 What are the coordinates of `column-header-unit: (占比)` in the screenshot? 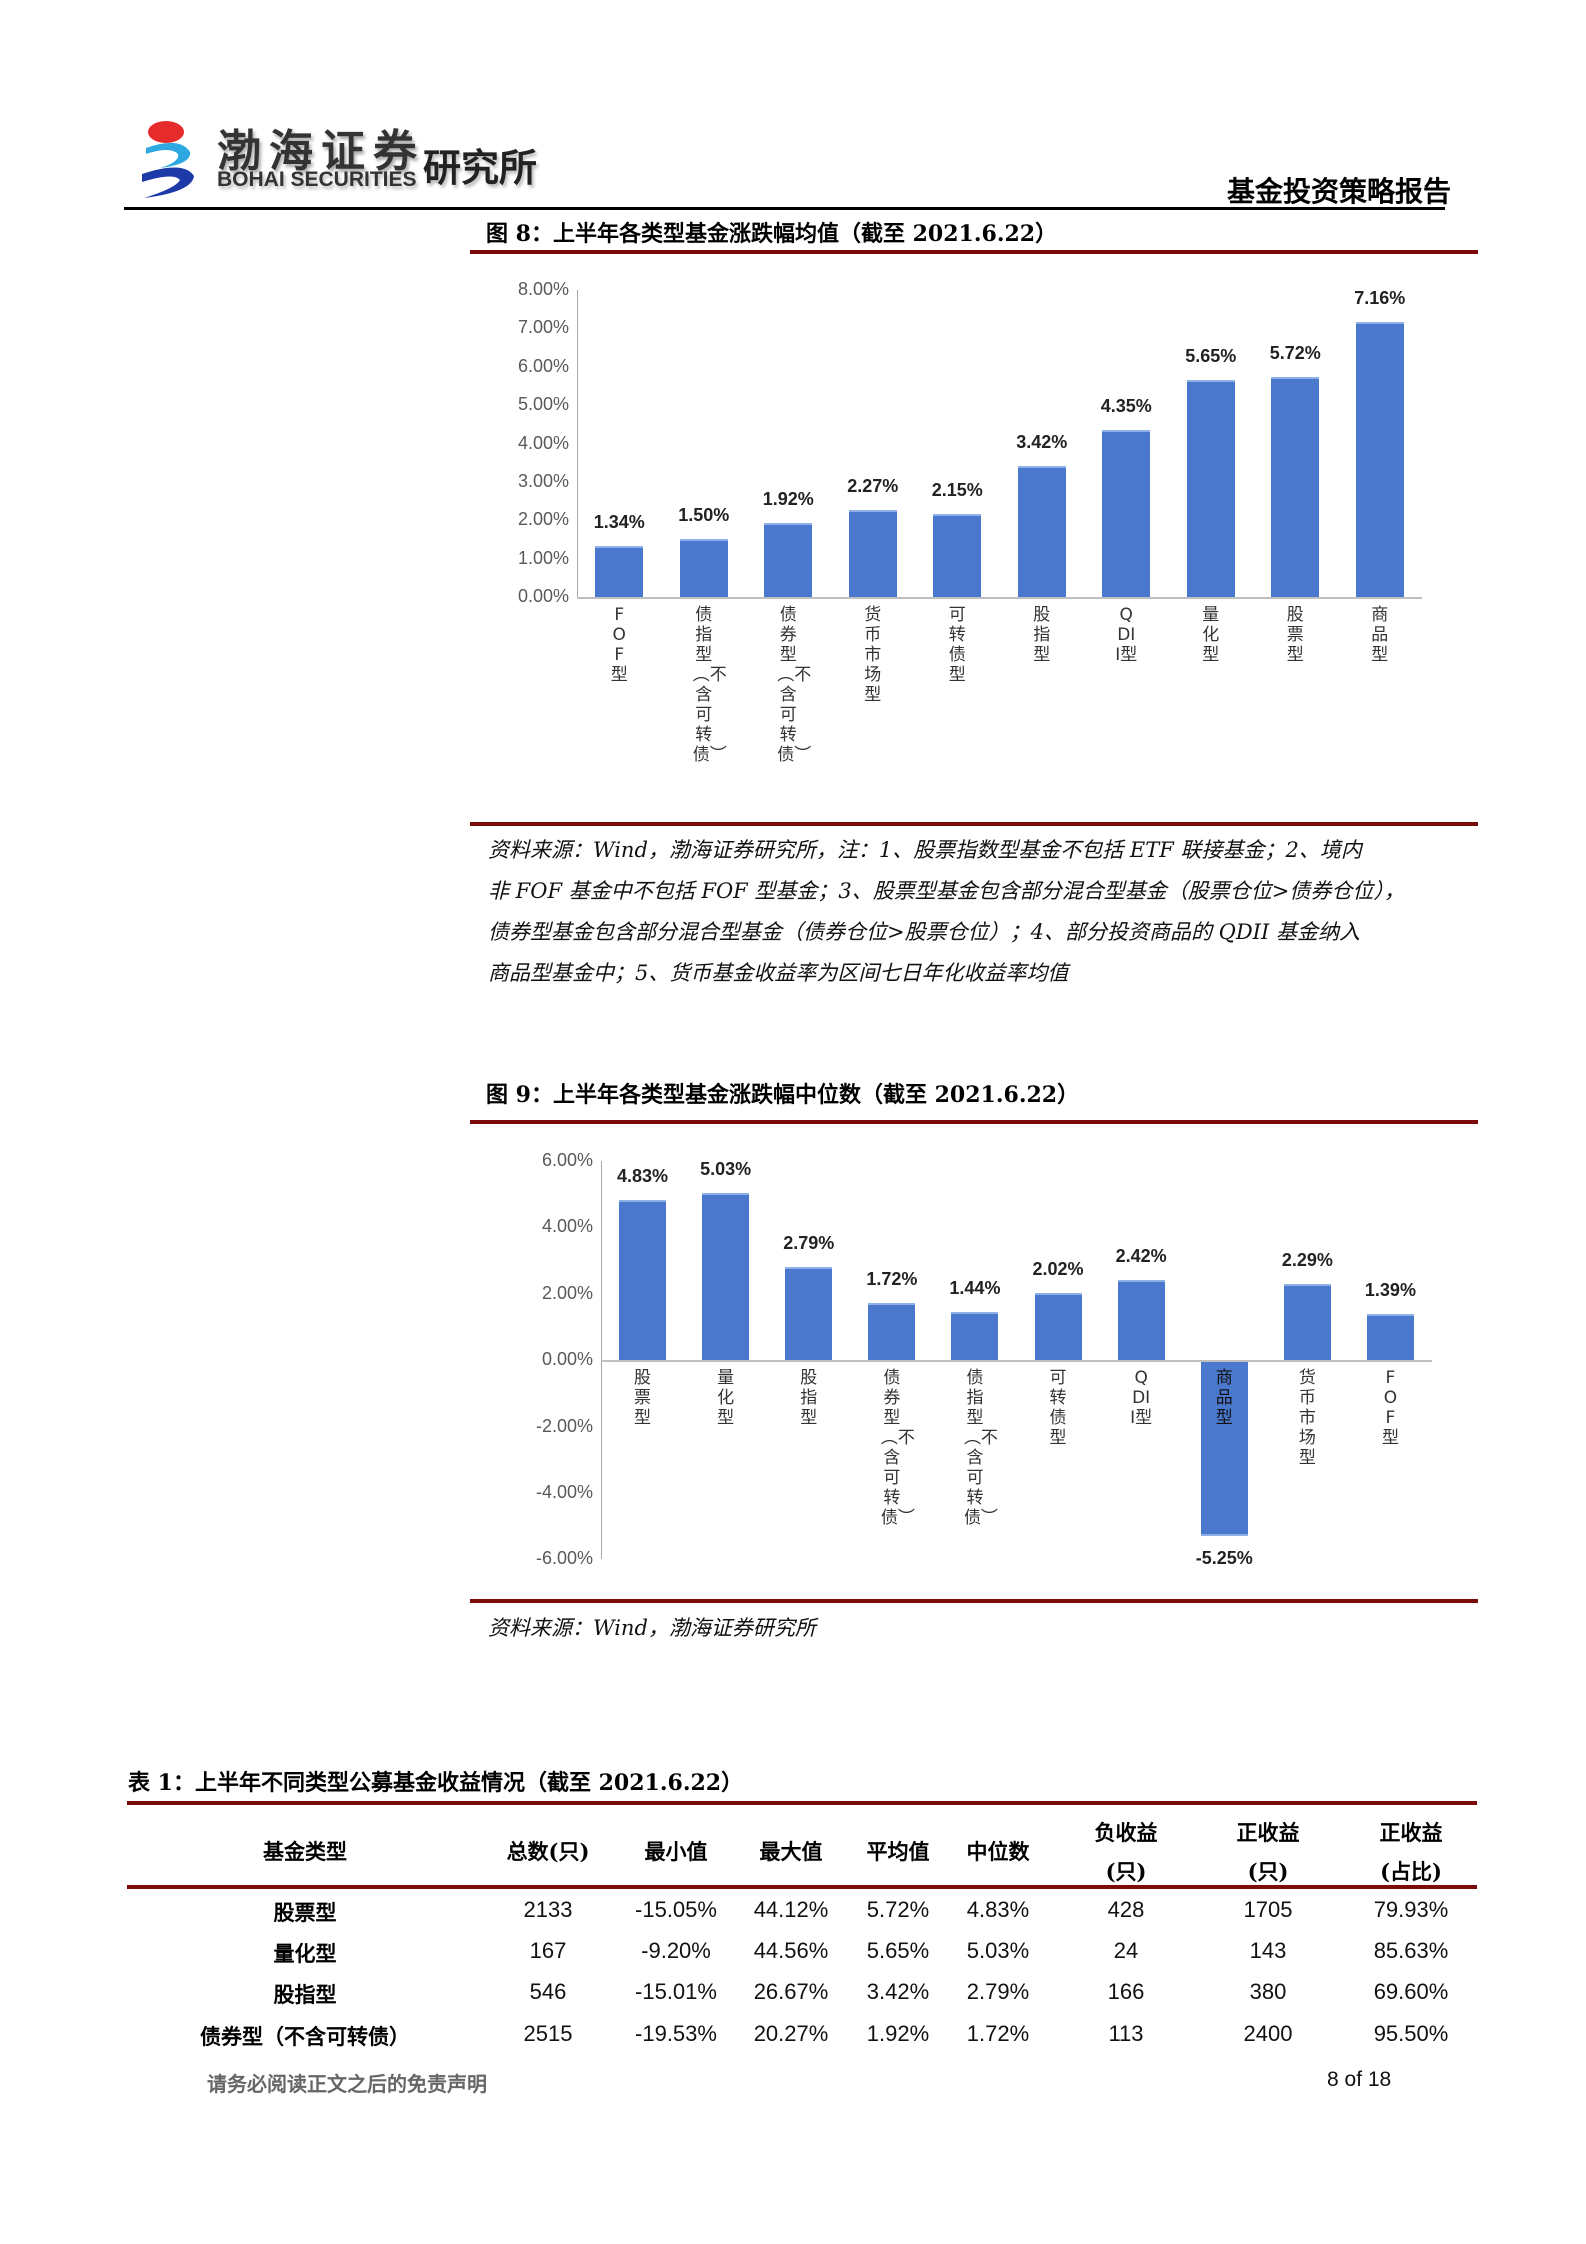 It's located at (1411, 1871).